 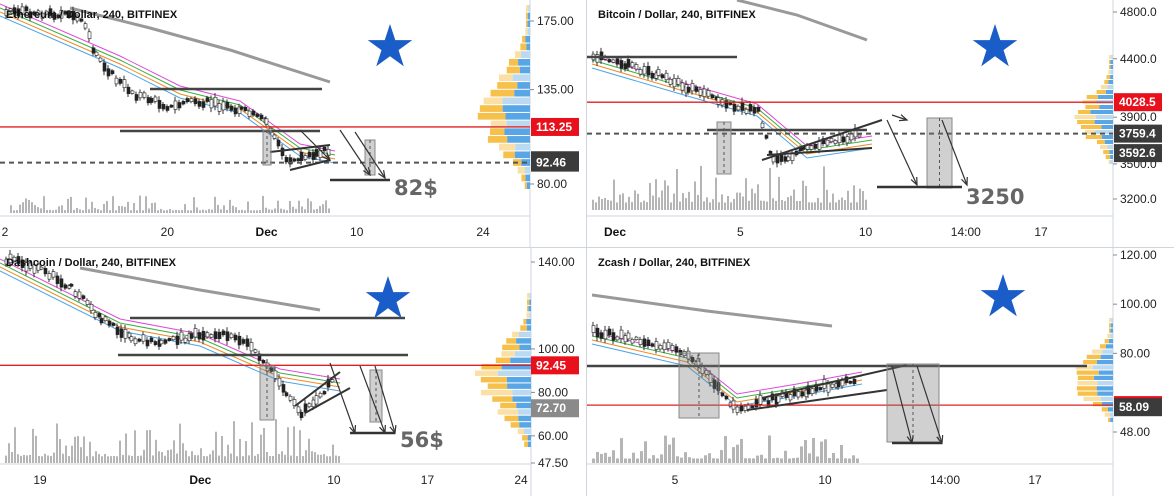 I want to click on price-tag-label: 113.25, so click(x=554, y=127).